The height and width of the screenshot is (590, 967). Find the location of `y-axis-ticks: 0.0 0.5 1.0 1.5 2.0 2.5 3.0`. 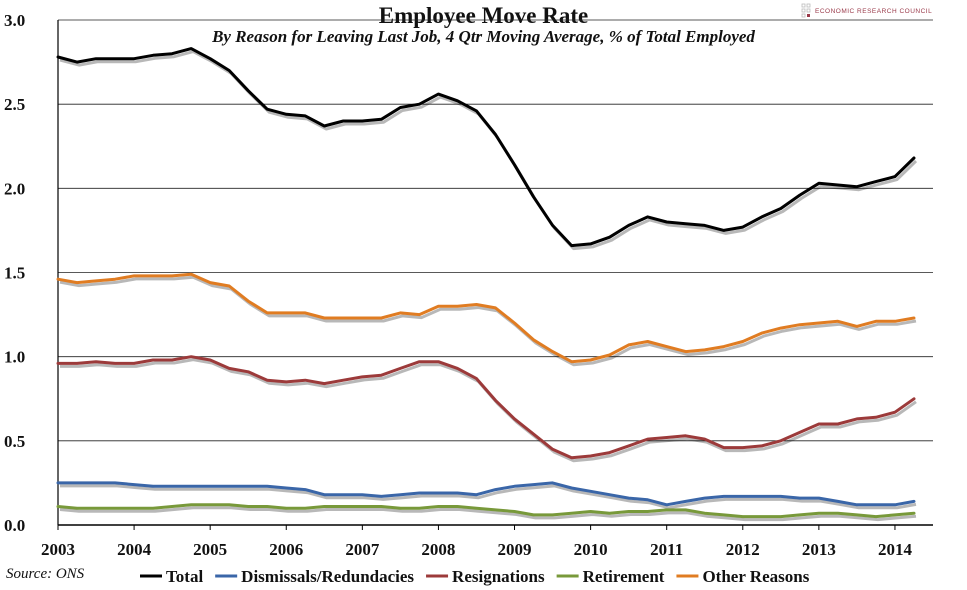

y-axis-ticks: 0.0 0.5 1.0 1.5 2.0 2.5 3.0 is located at coordinates (14, 273).